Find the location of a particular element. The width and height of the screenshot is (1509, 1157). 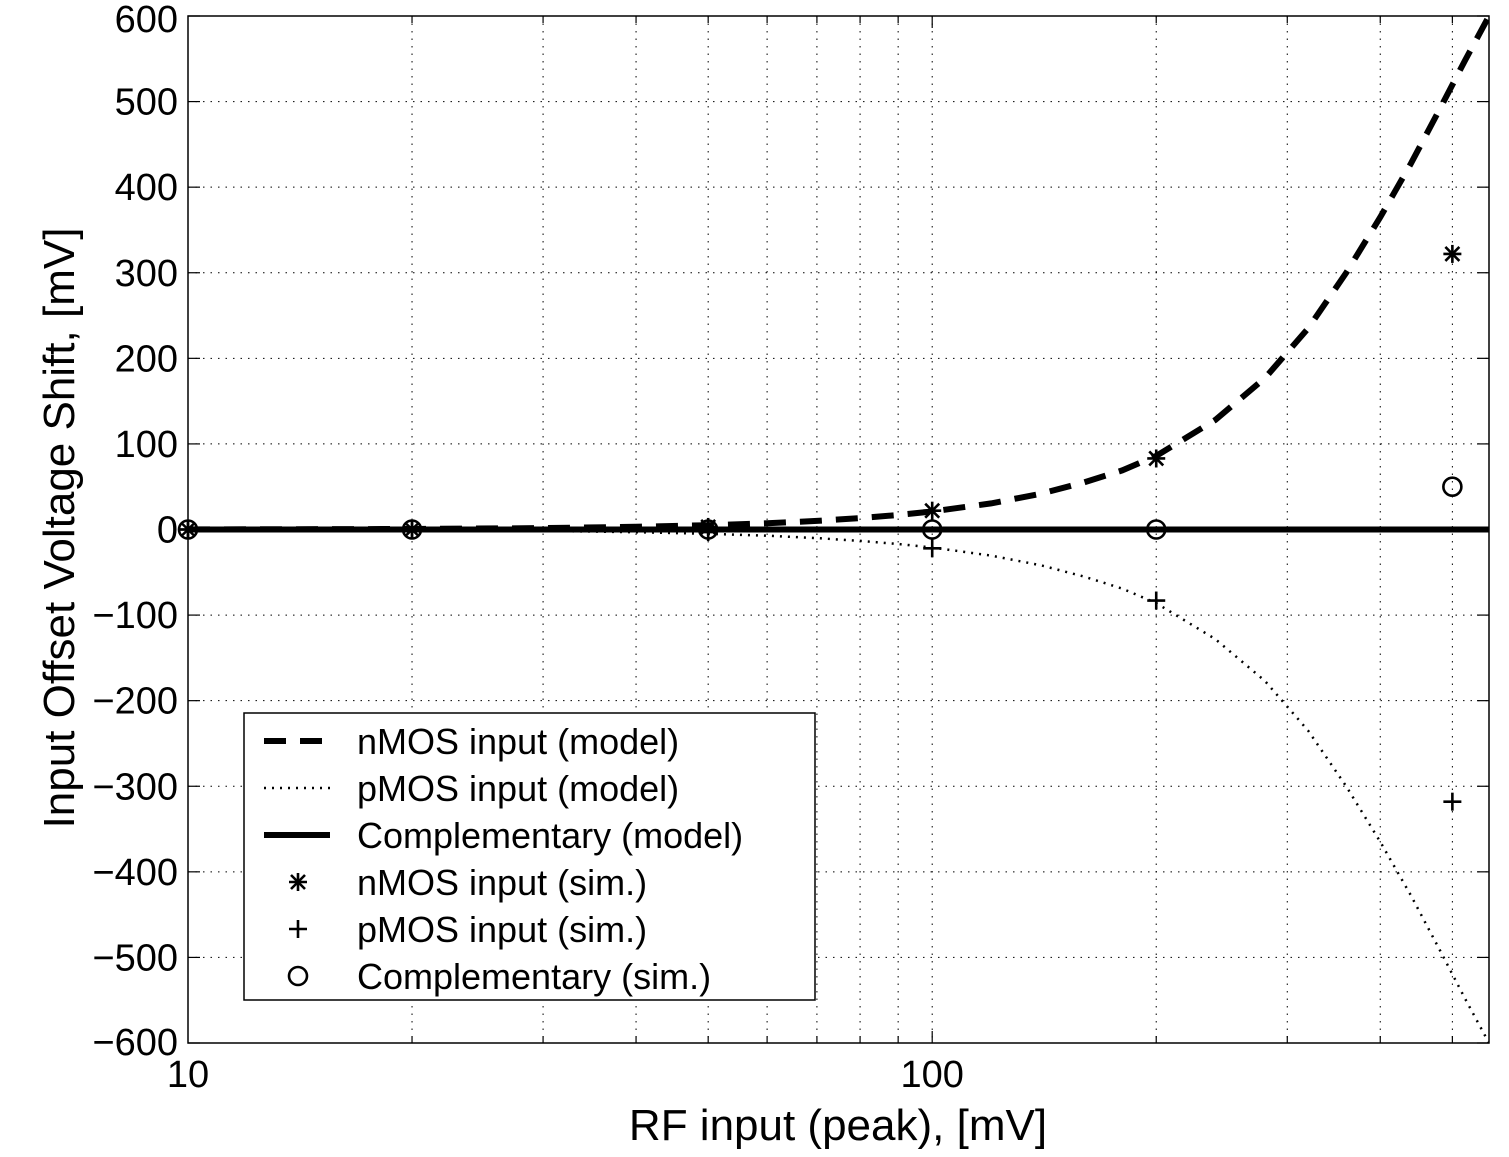

legend-box is located at coordinates (529, 856).